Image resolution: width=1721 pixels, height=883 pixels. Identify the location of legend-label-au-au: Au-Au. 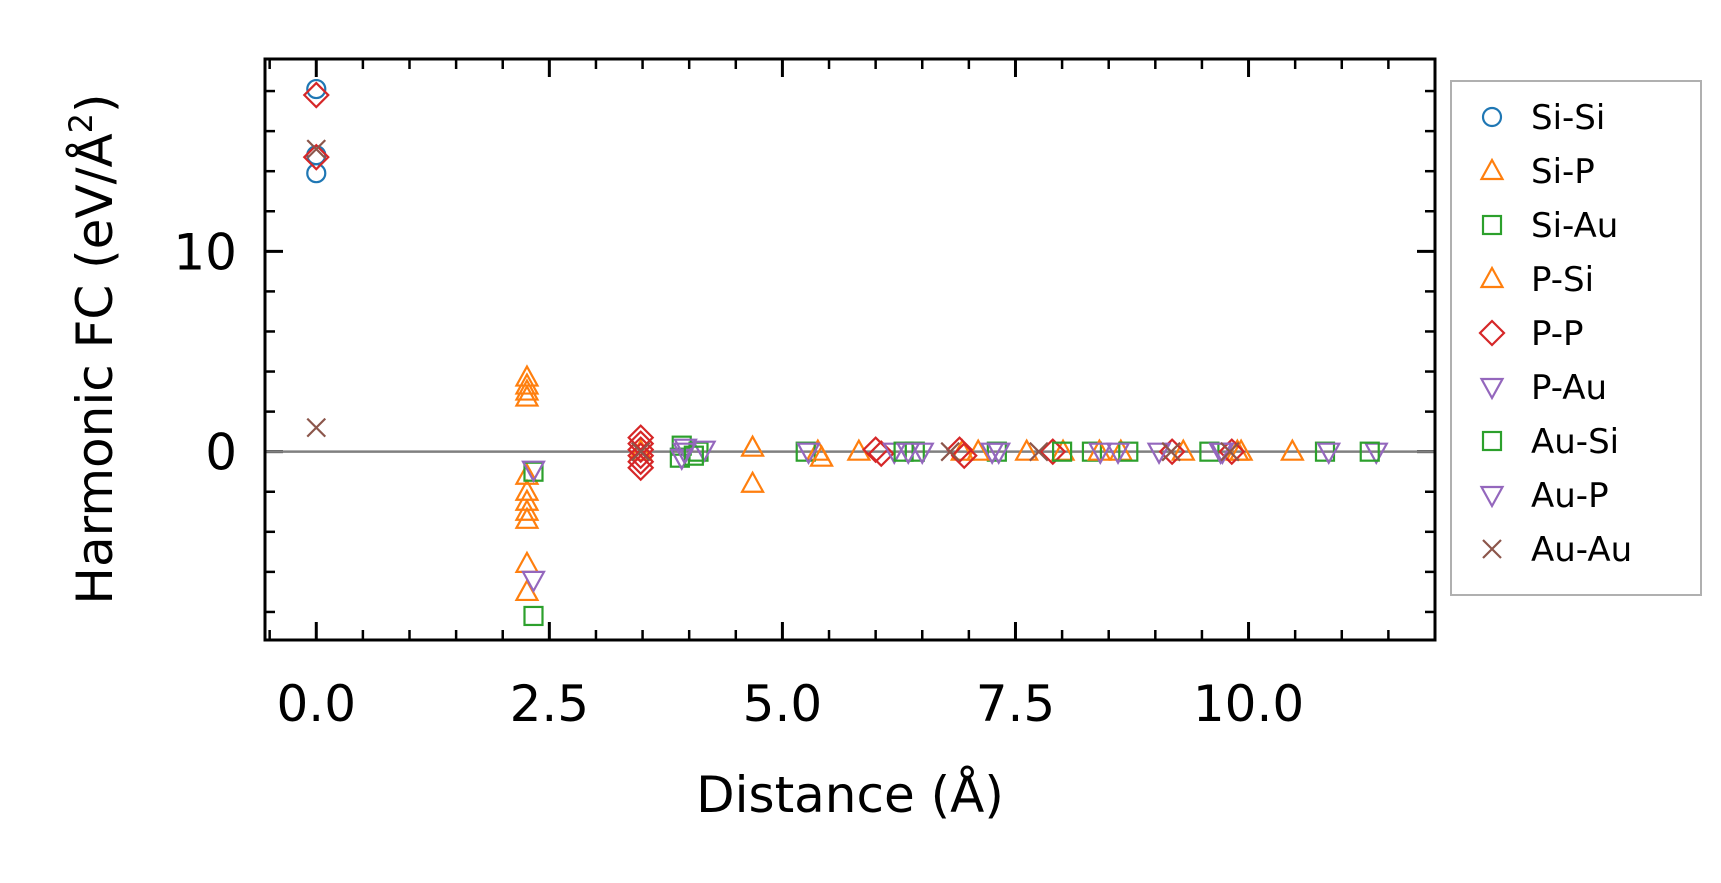
(1581, 550).